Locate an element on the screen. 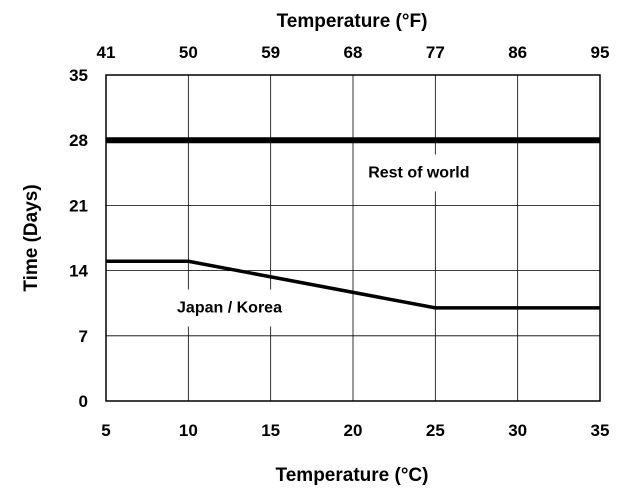  annotation-label: Rest of world is located at coordinates (418, 172).